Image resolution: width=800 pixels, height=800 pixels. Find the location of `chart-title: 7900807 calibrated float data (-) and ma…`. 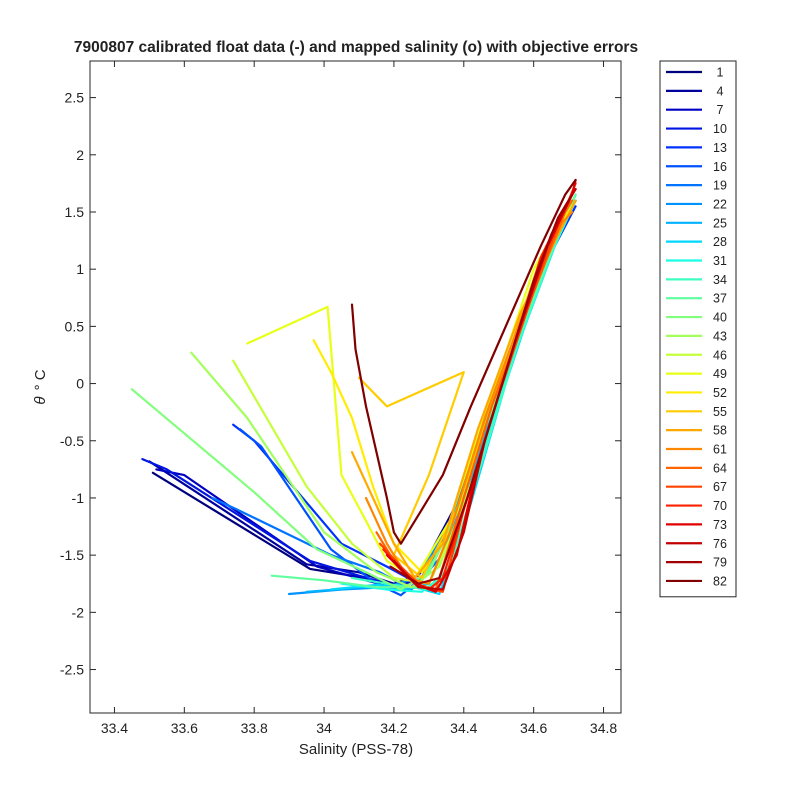

chart-title: 7900807 calibrated float data (-) and ma… is located at coordinates (356, 47).